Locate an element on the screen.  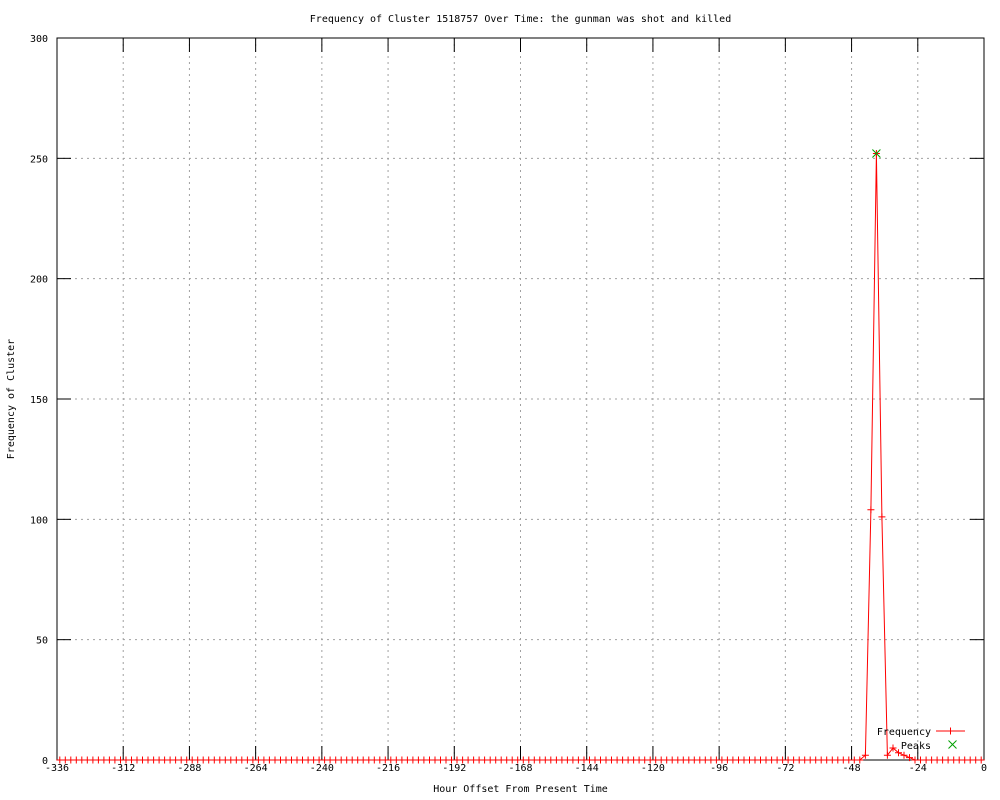
y-tick-label: 250 is located at coordinates (39, 159).